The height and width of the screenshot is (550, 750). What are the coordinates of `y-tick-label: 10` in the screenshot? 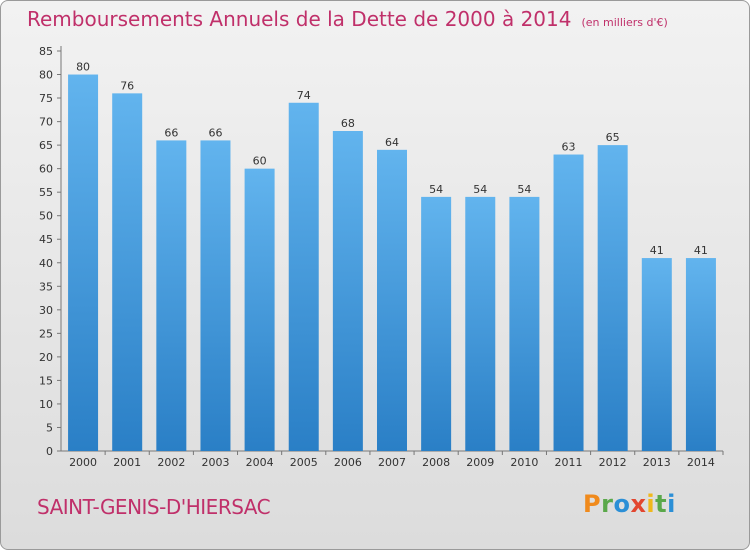 It's located at (46, 404).